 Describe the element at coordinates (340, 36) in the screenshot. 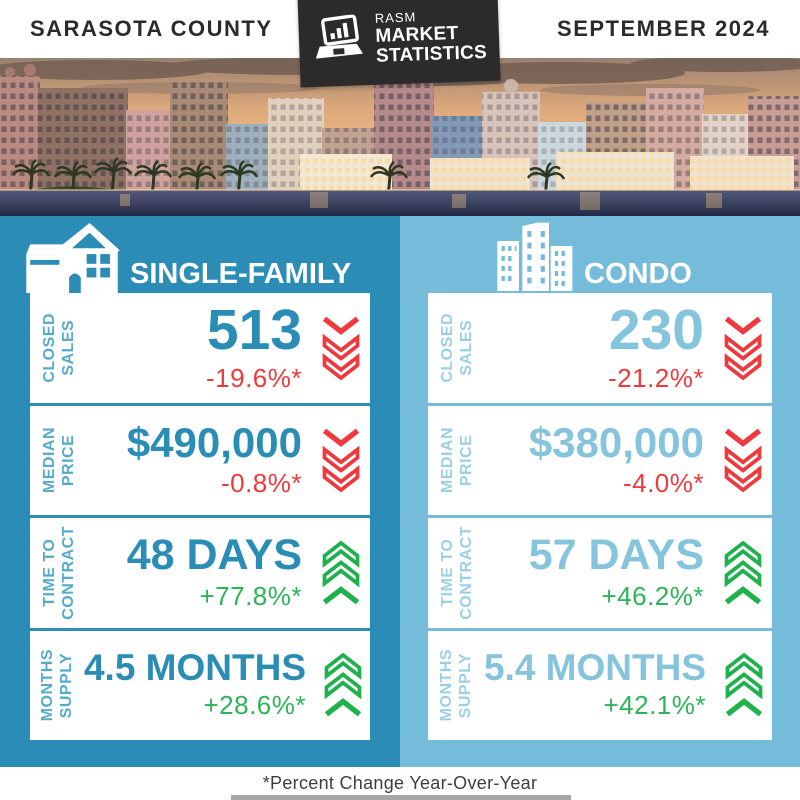

I see `laptop-bar-chart-icon` at that location.